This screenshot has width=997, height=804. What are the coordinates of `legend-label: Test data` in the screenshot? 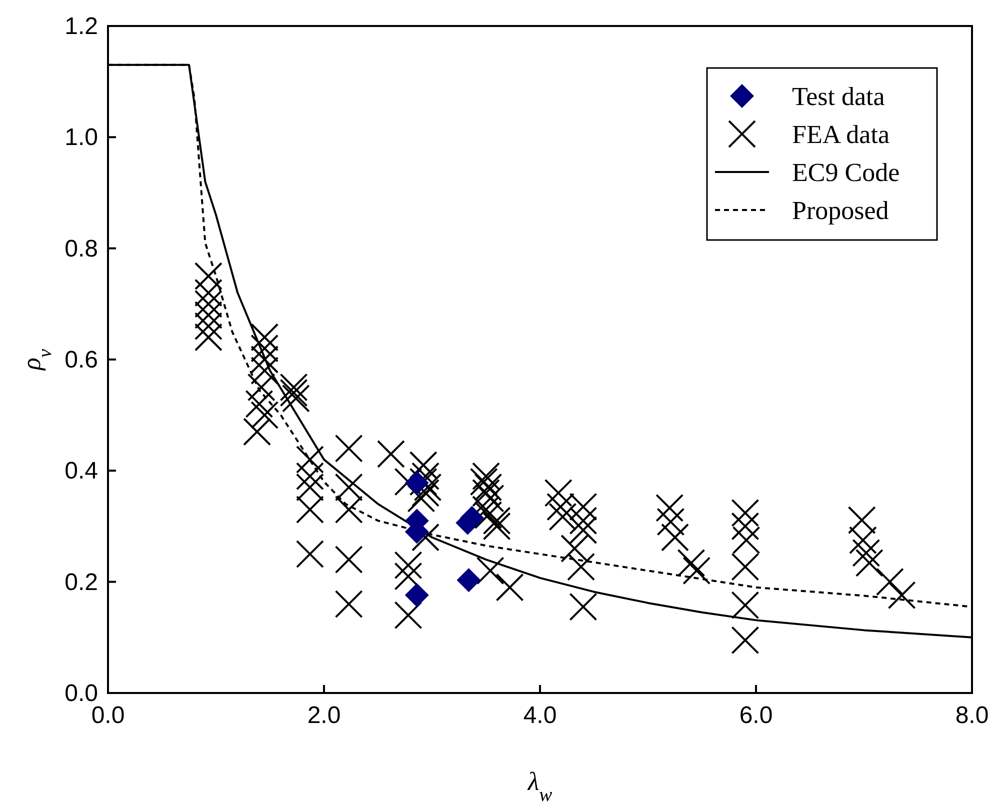 It's located at (839, 96).